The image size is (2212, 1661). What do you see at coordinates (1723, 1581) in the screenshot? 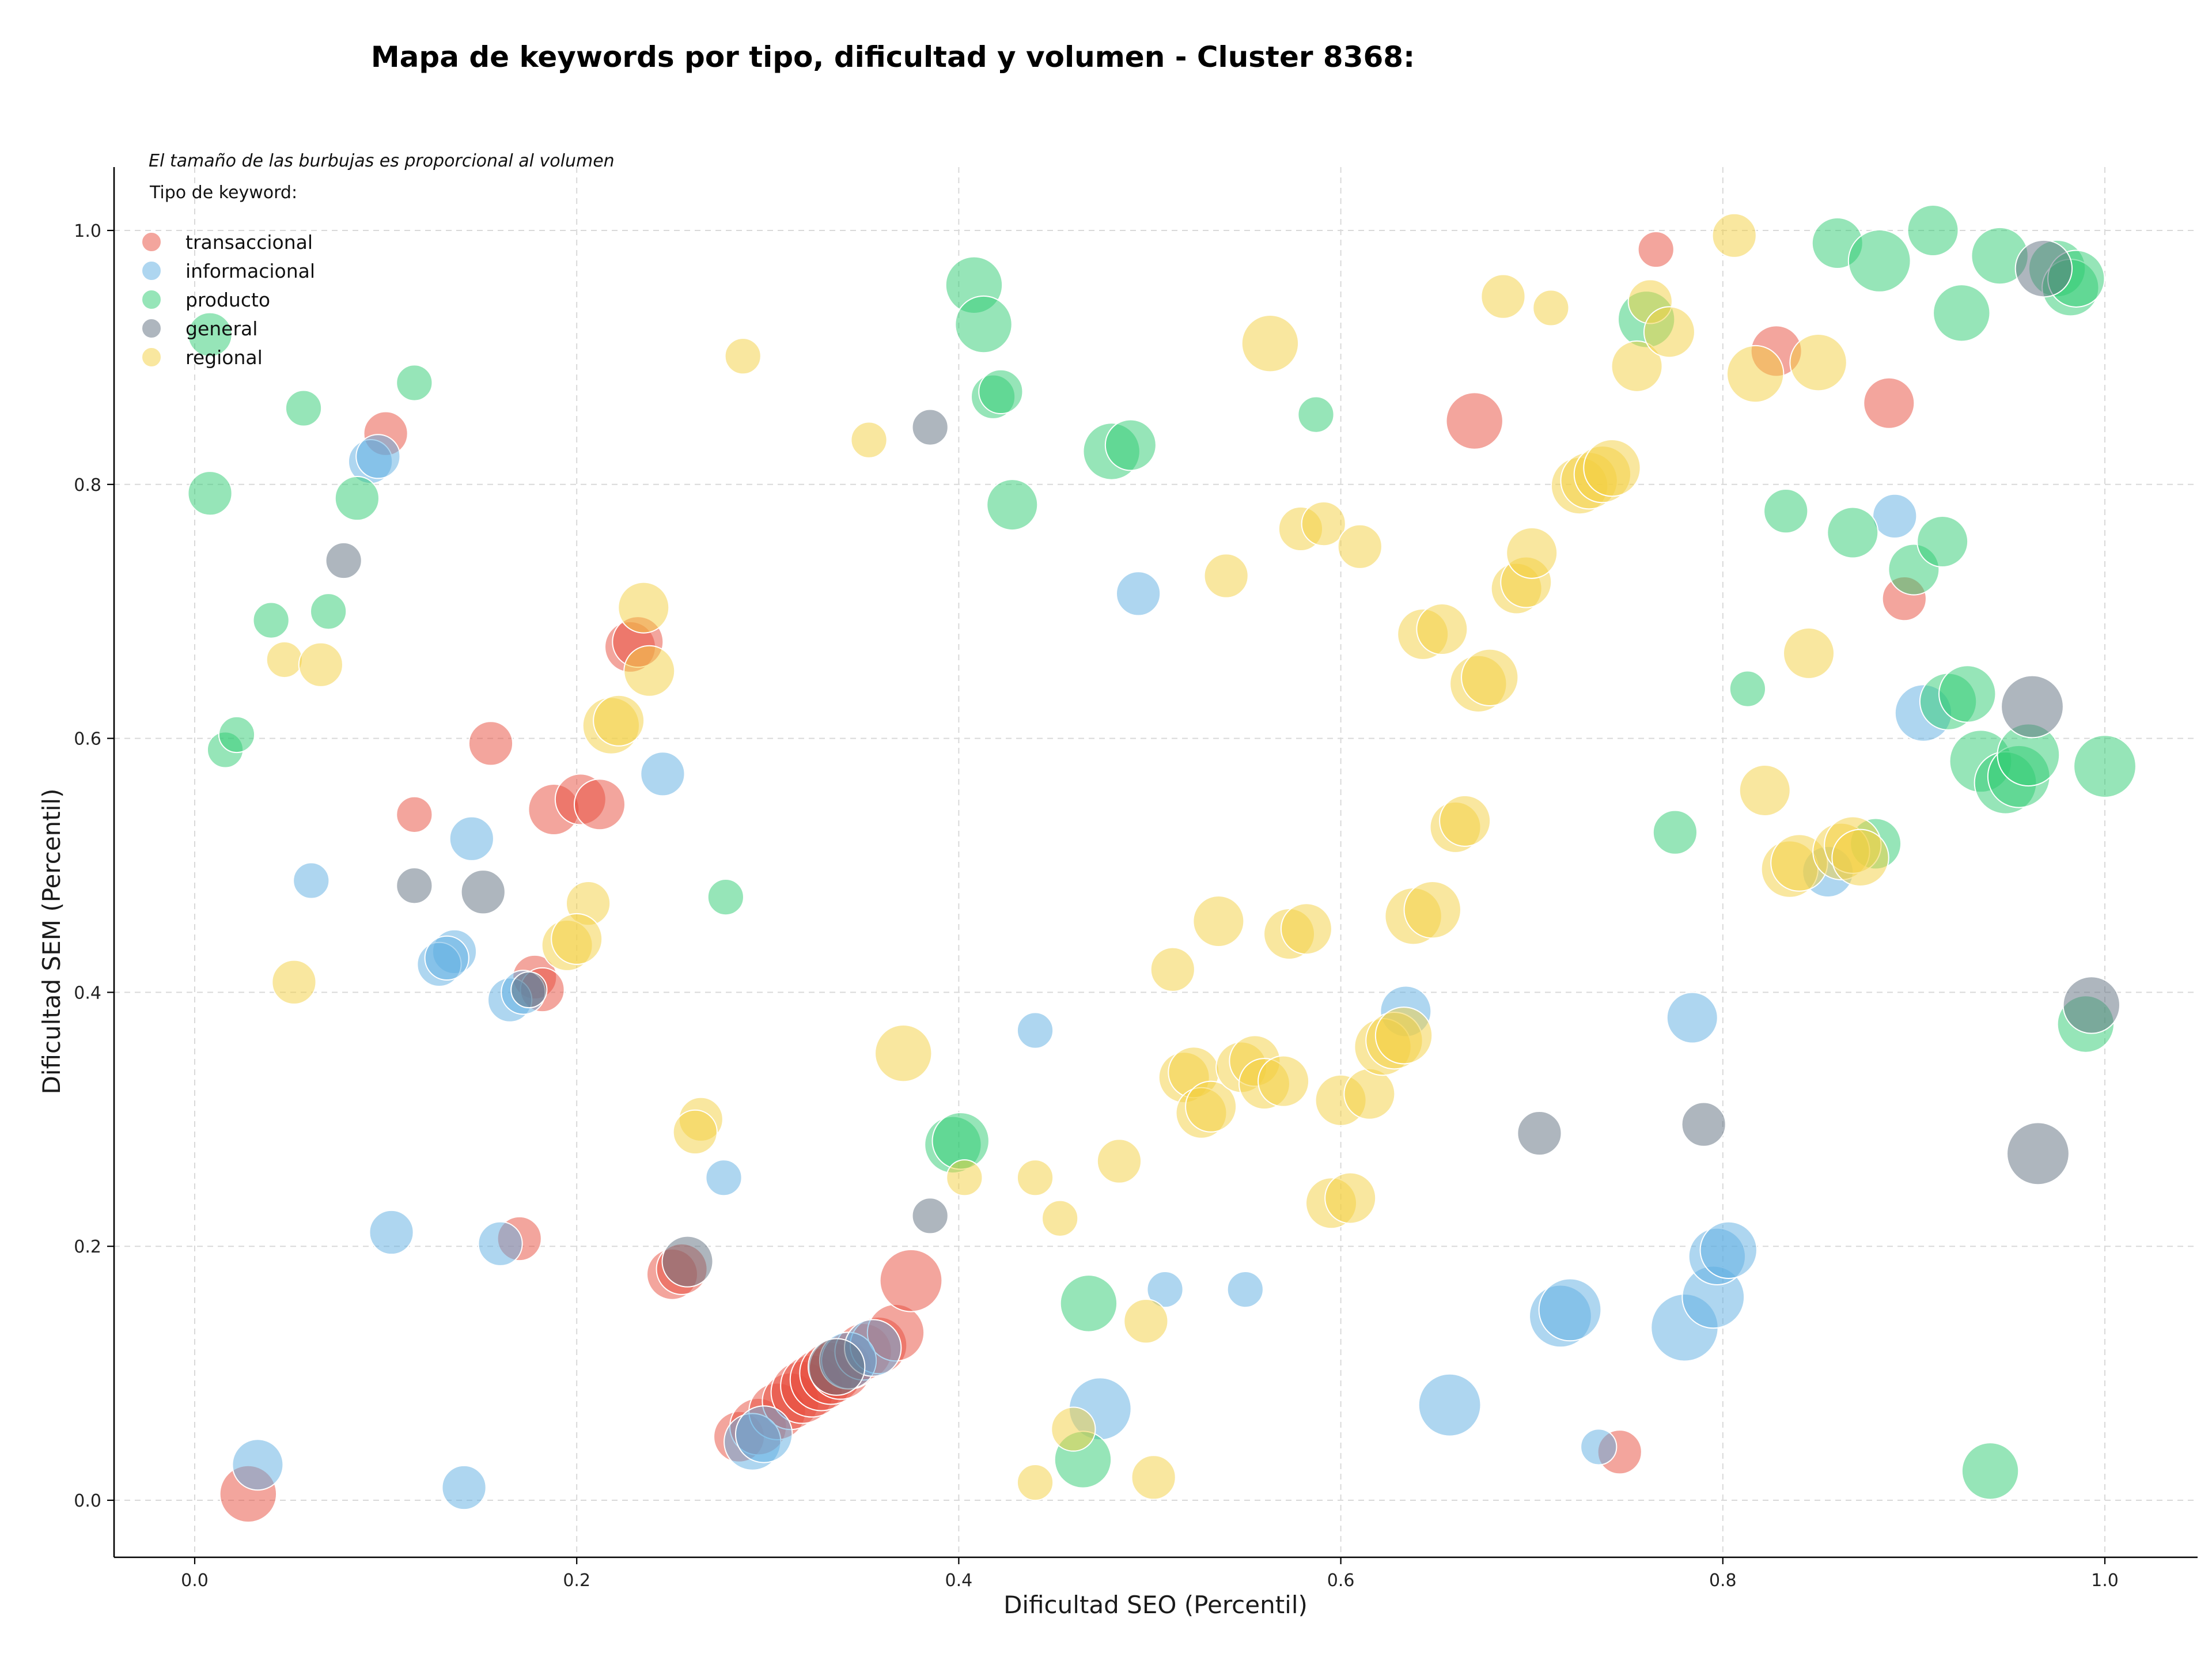
I see `x-tick-label: 0.8` at bounding box center [1723, 1581].